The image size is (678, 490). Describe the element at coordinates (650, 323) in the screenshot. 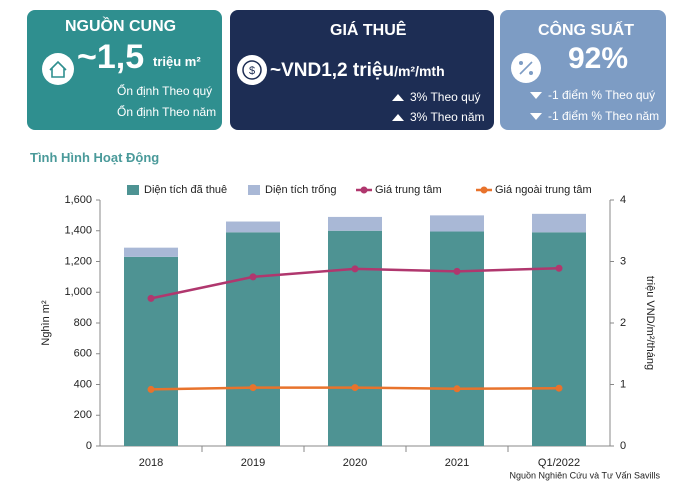

I see `y2-axis-label: triệu VND/m²/tháng` at that location.